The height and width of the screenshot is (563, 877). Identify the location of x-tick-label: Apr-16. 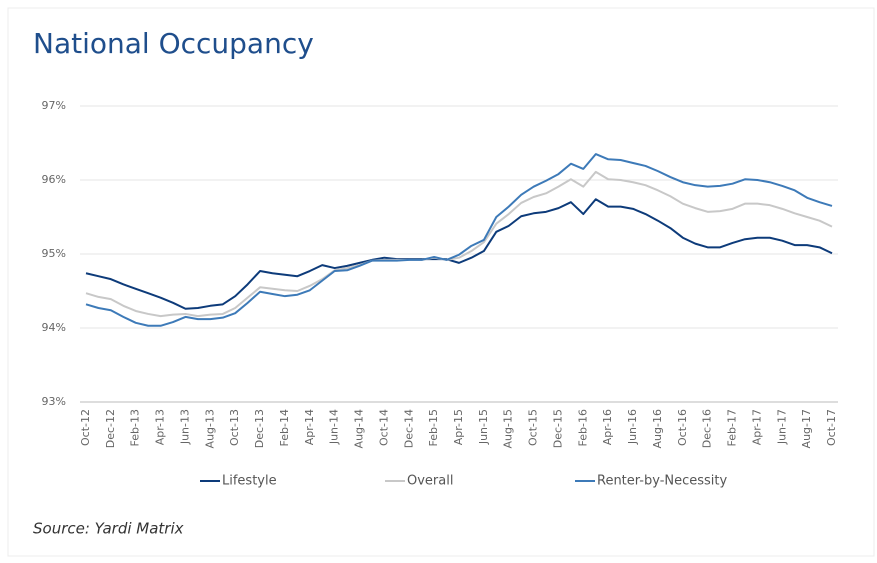
(607, 427).